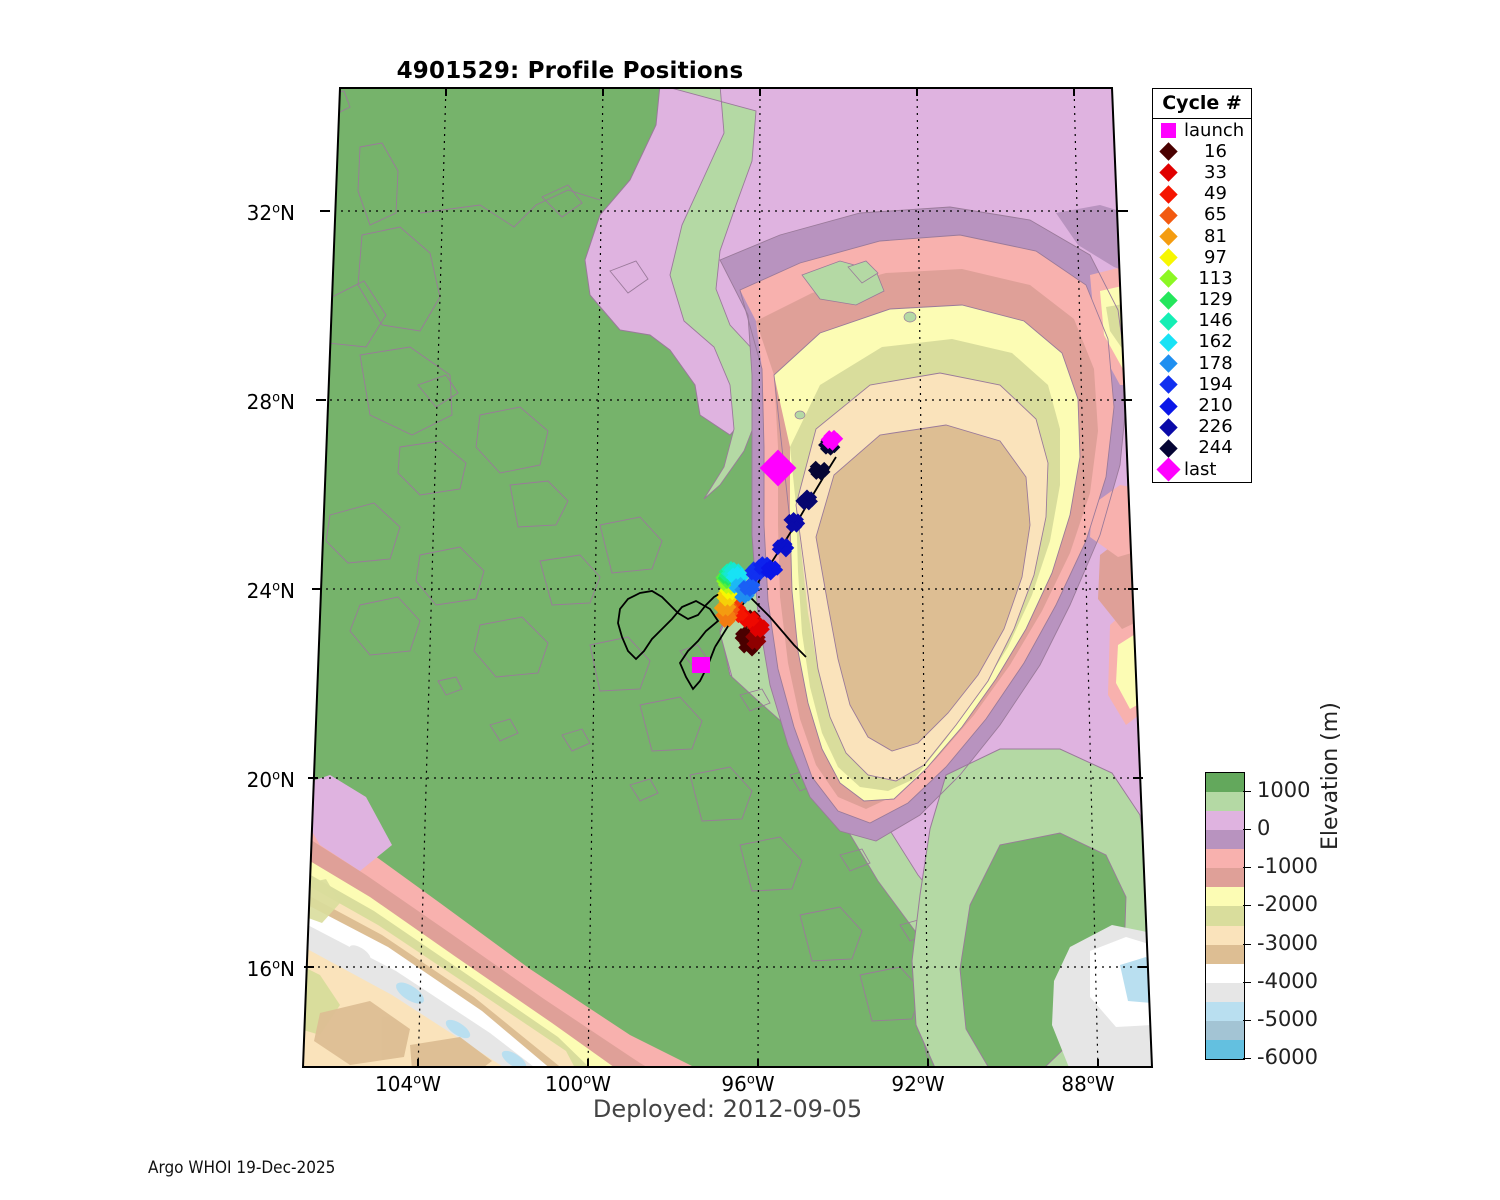 The height and width of the screenshot is (1200, 1500). What do you see at coordinates (1202, 363) in the screenshot?
I see `legend-row-178: 178` at bounding box center [1202, 363].